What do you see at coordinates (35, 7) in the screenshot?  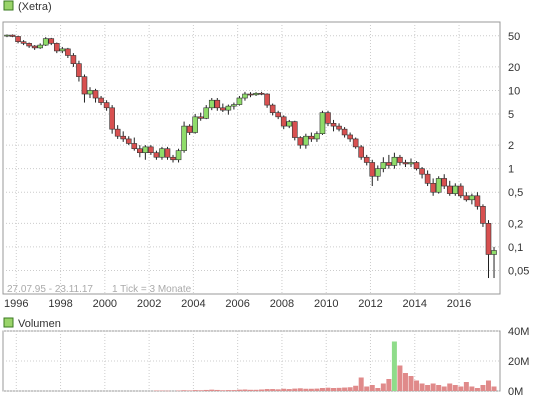 I see `legend-top-label: (Xetra)` at bounding box center [35, 7].